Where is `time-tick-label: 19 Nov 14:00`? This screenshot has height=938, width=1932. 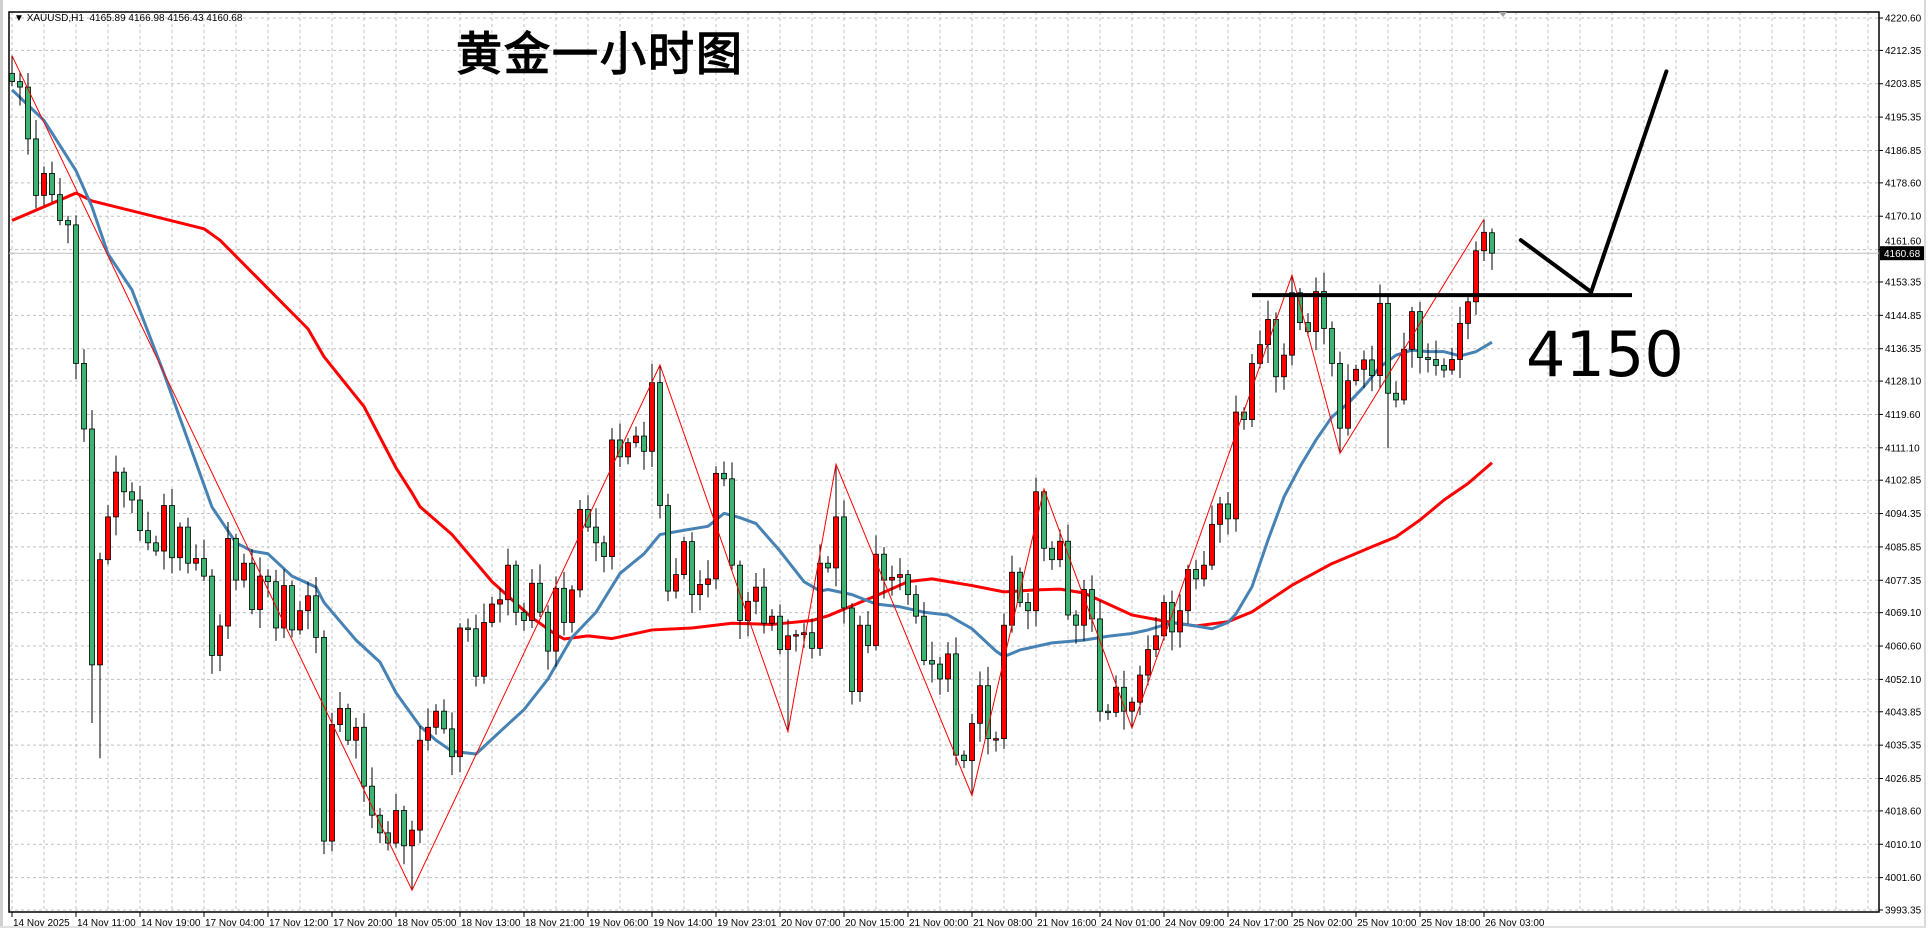 time-tick-label: 19 Nov 14:00 is located at coordinates (683, 923).